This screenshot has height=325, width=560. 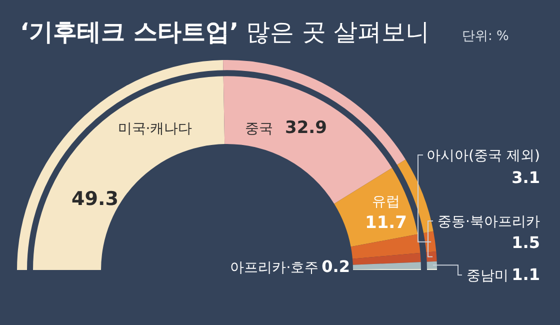 What do you see at coordinates (306, 128) in the screenshot?
I see `data-label: 32.9` at bounding box center [306, 128].